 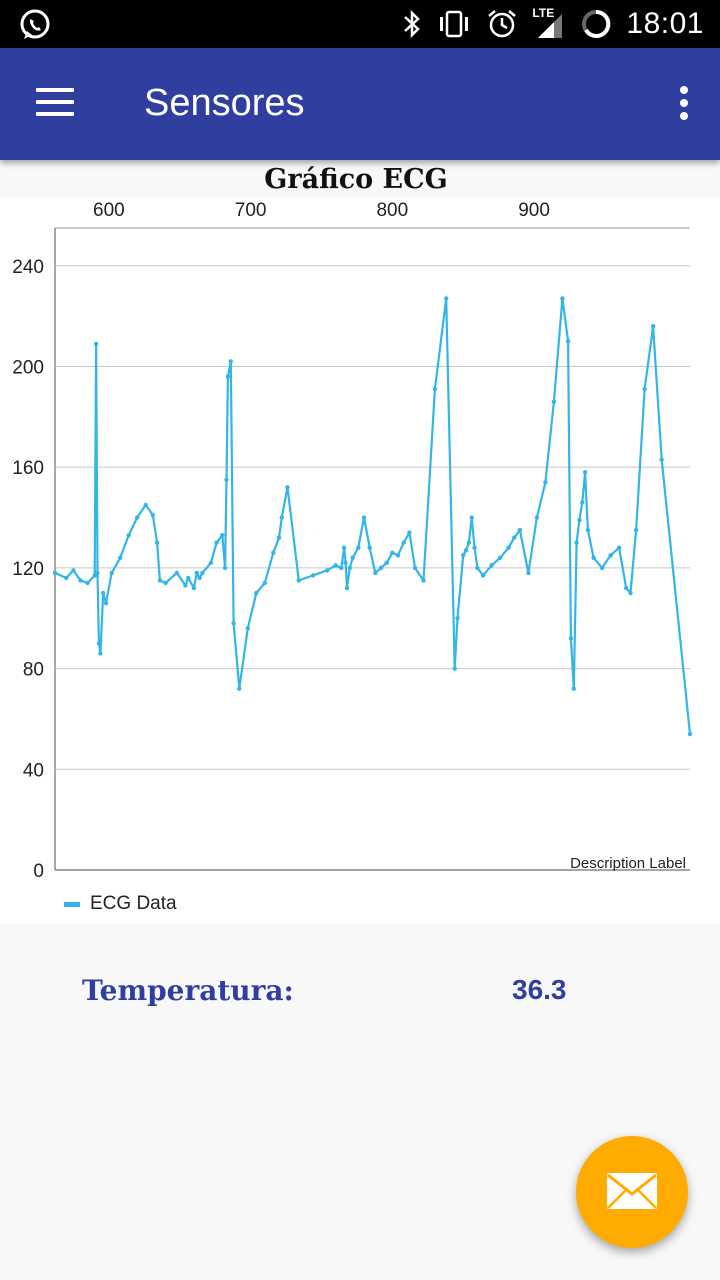 What do you see at coordinates (28, 569) in the screenshot?
I see `y-tick-label: 120` at bounding box center [28, 569].